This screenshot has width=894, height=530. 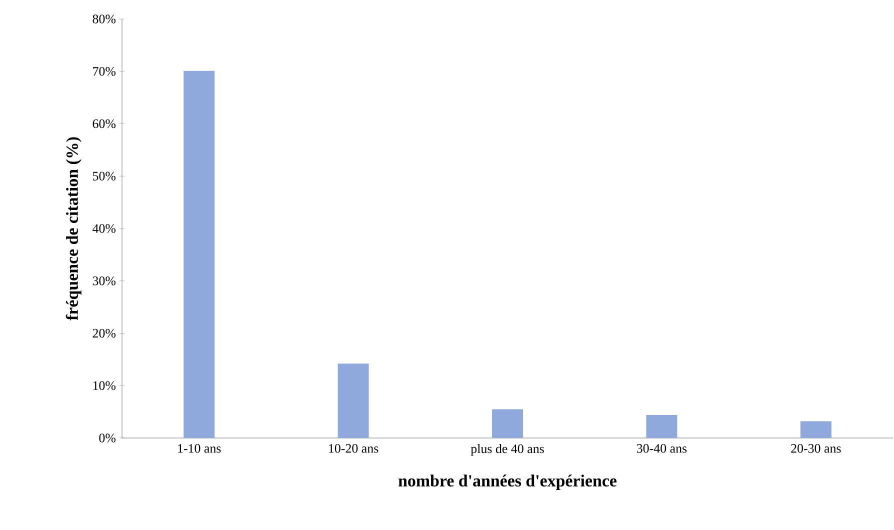 I want to click on y-tick-label: 30%, so click(x=104, y=281).